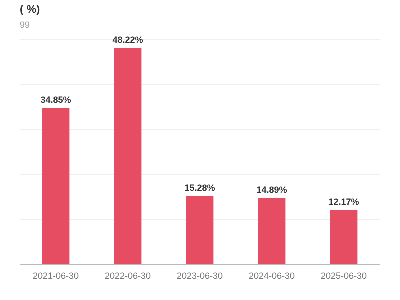 The image size is (400, 300). What do you see at coordinates (344, 202) in the screenshot?
I see `data-label: 12.17%` at bounding box center [344, 202].